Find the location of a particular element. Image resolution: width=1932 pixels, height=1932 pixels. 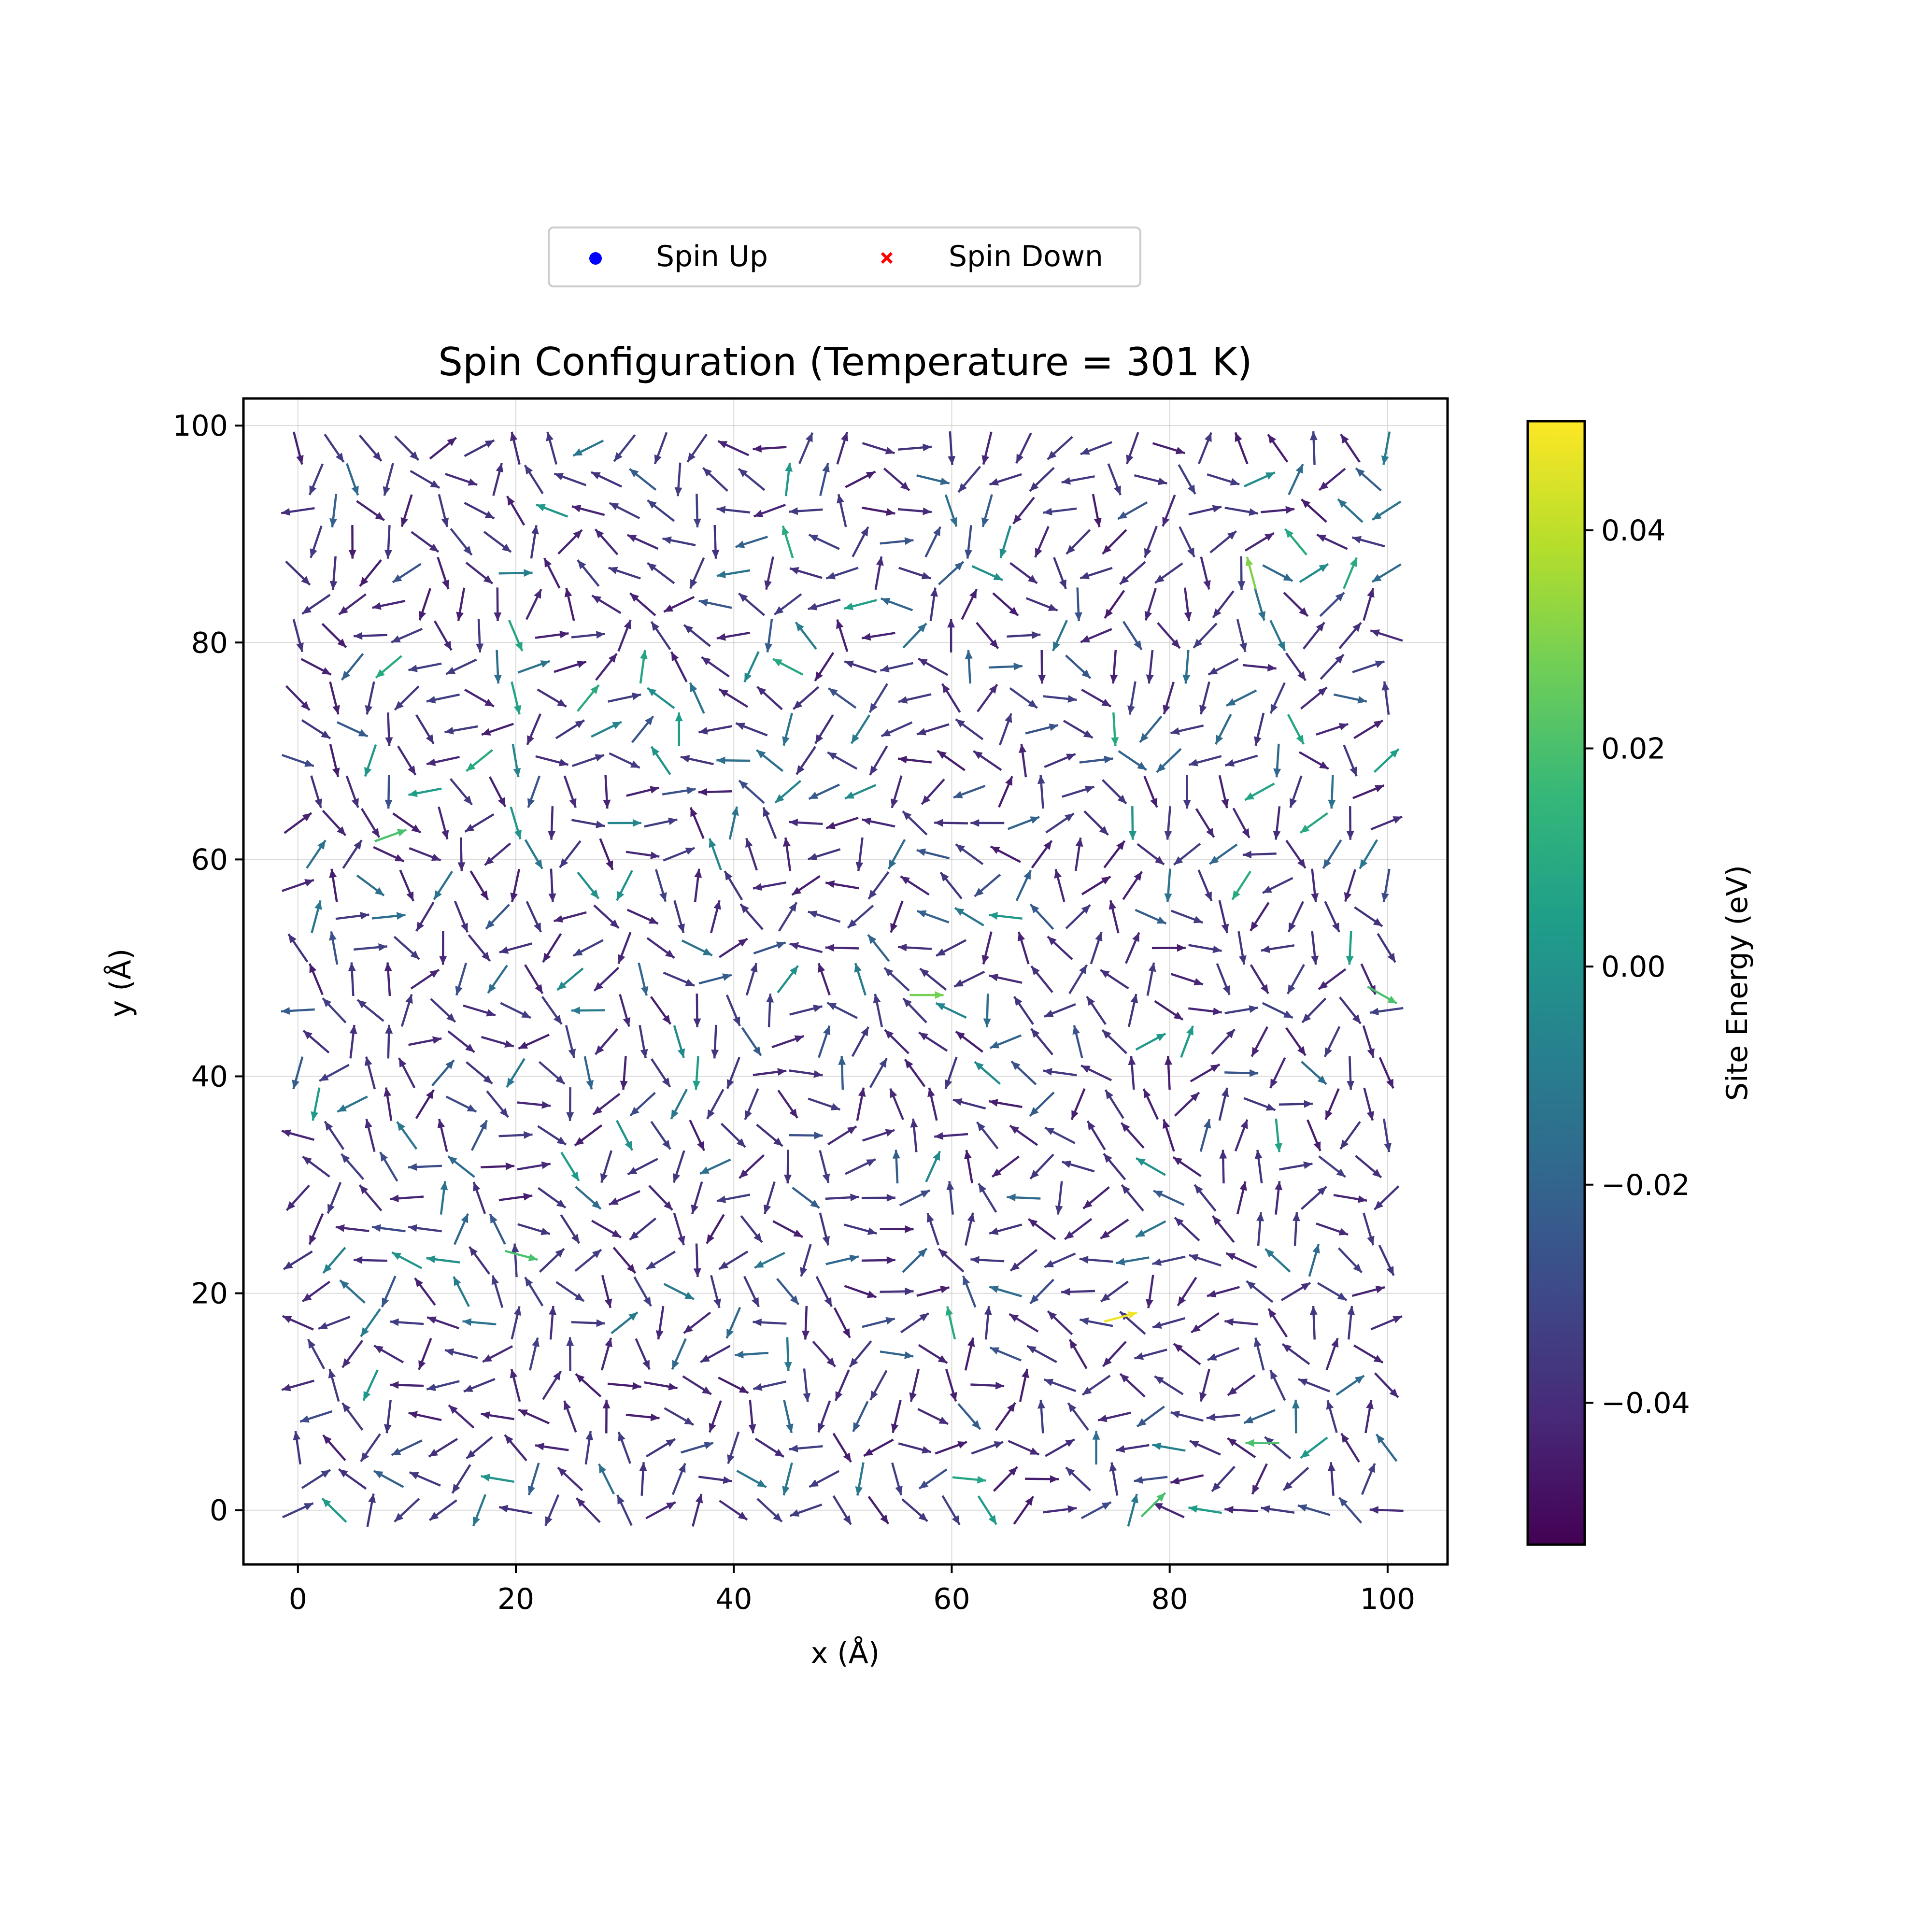

colorbar-tick-label: 0.02 is located at coordinates (1633, 749).